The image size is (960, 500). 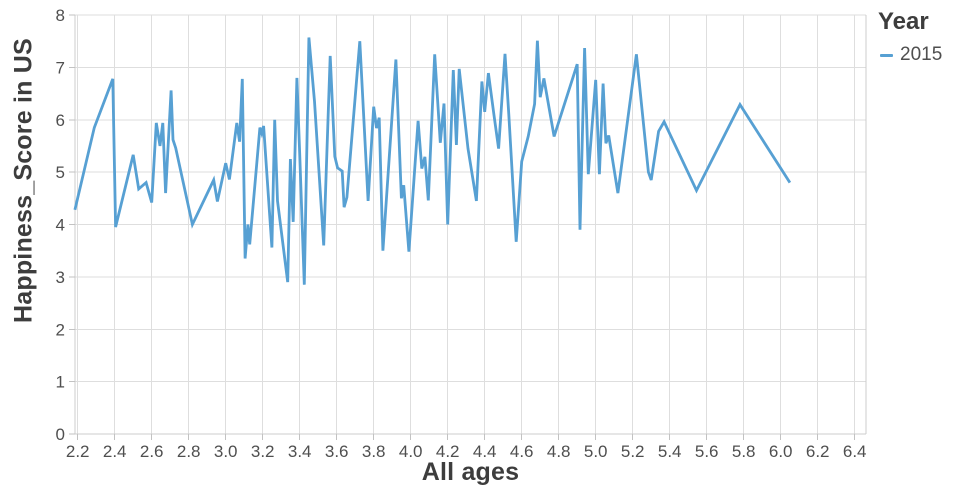 I want to click on x-tick-label: 2.6, so click(x=152, y=451).